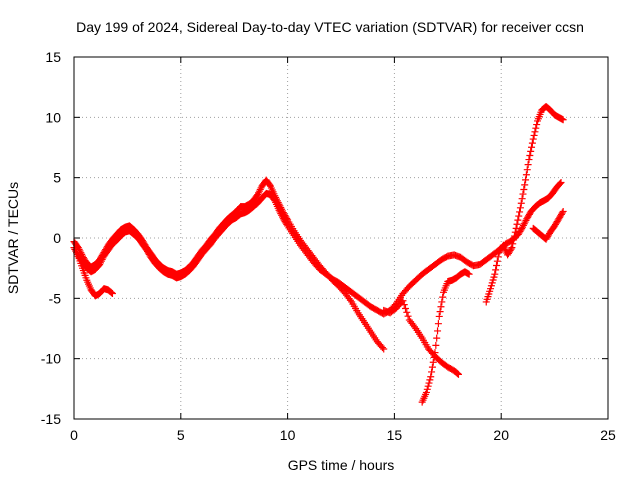 The height and width of the screenshot is (480, 640). What do you see at coordinates (608, 435) in the screenshot?
I see `x-tick-label: 25` at bounding box center [608, 435].